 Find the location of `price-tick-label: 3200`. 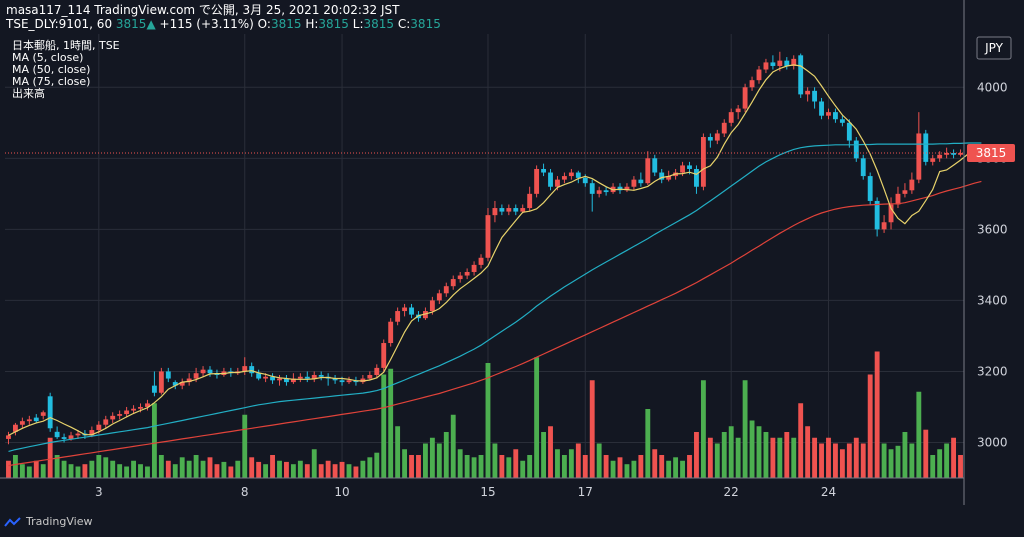

price-tick-label: 3200 is located at coordinates (992, 371).